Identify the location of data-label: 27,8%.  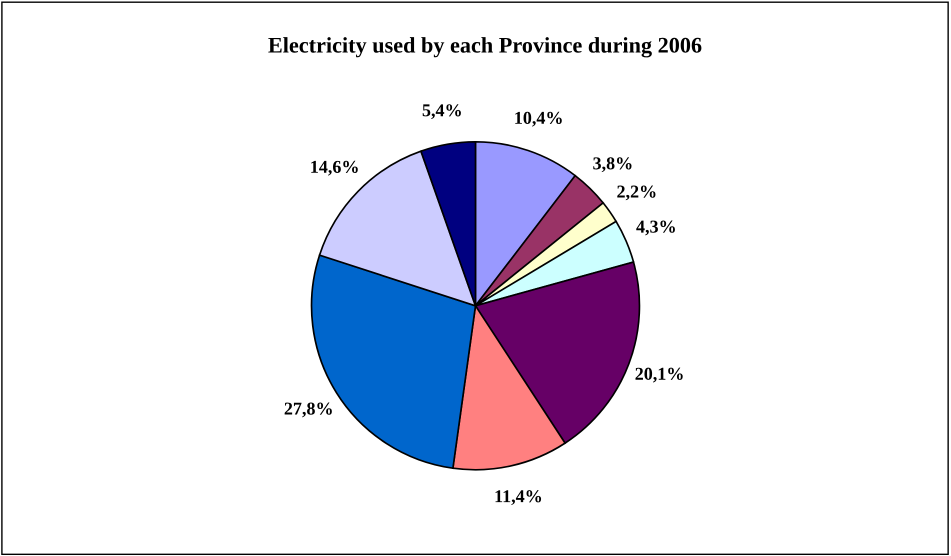
(308, 410).